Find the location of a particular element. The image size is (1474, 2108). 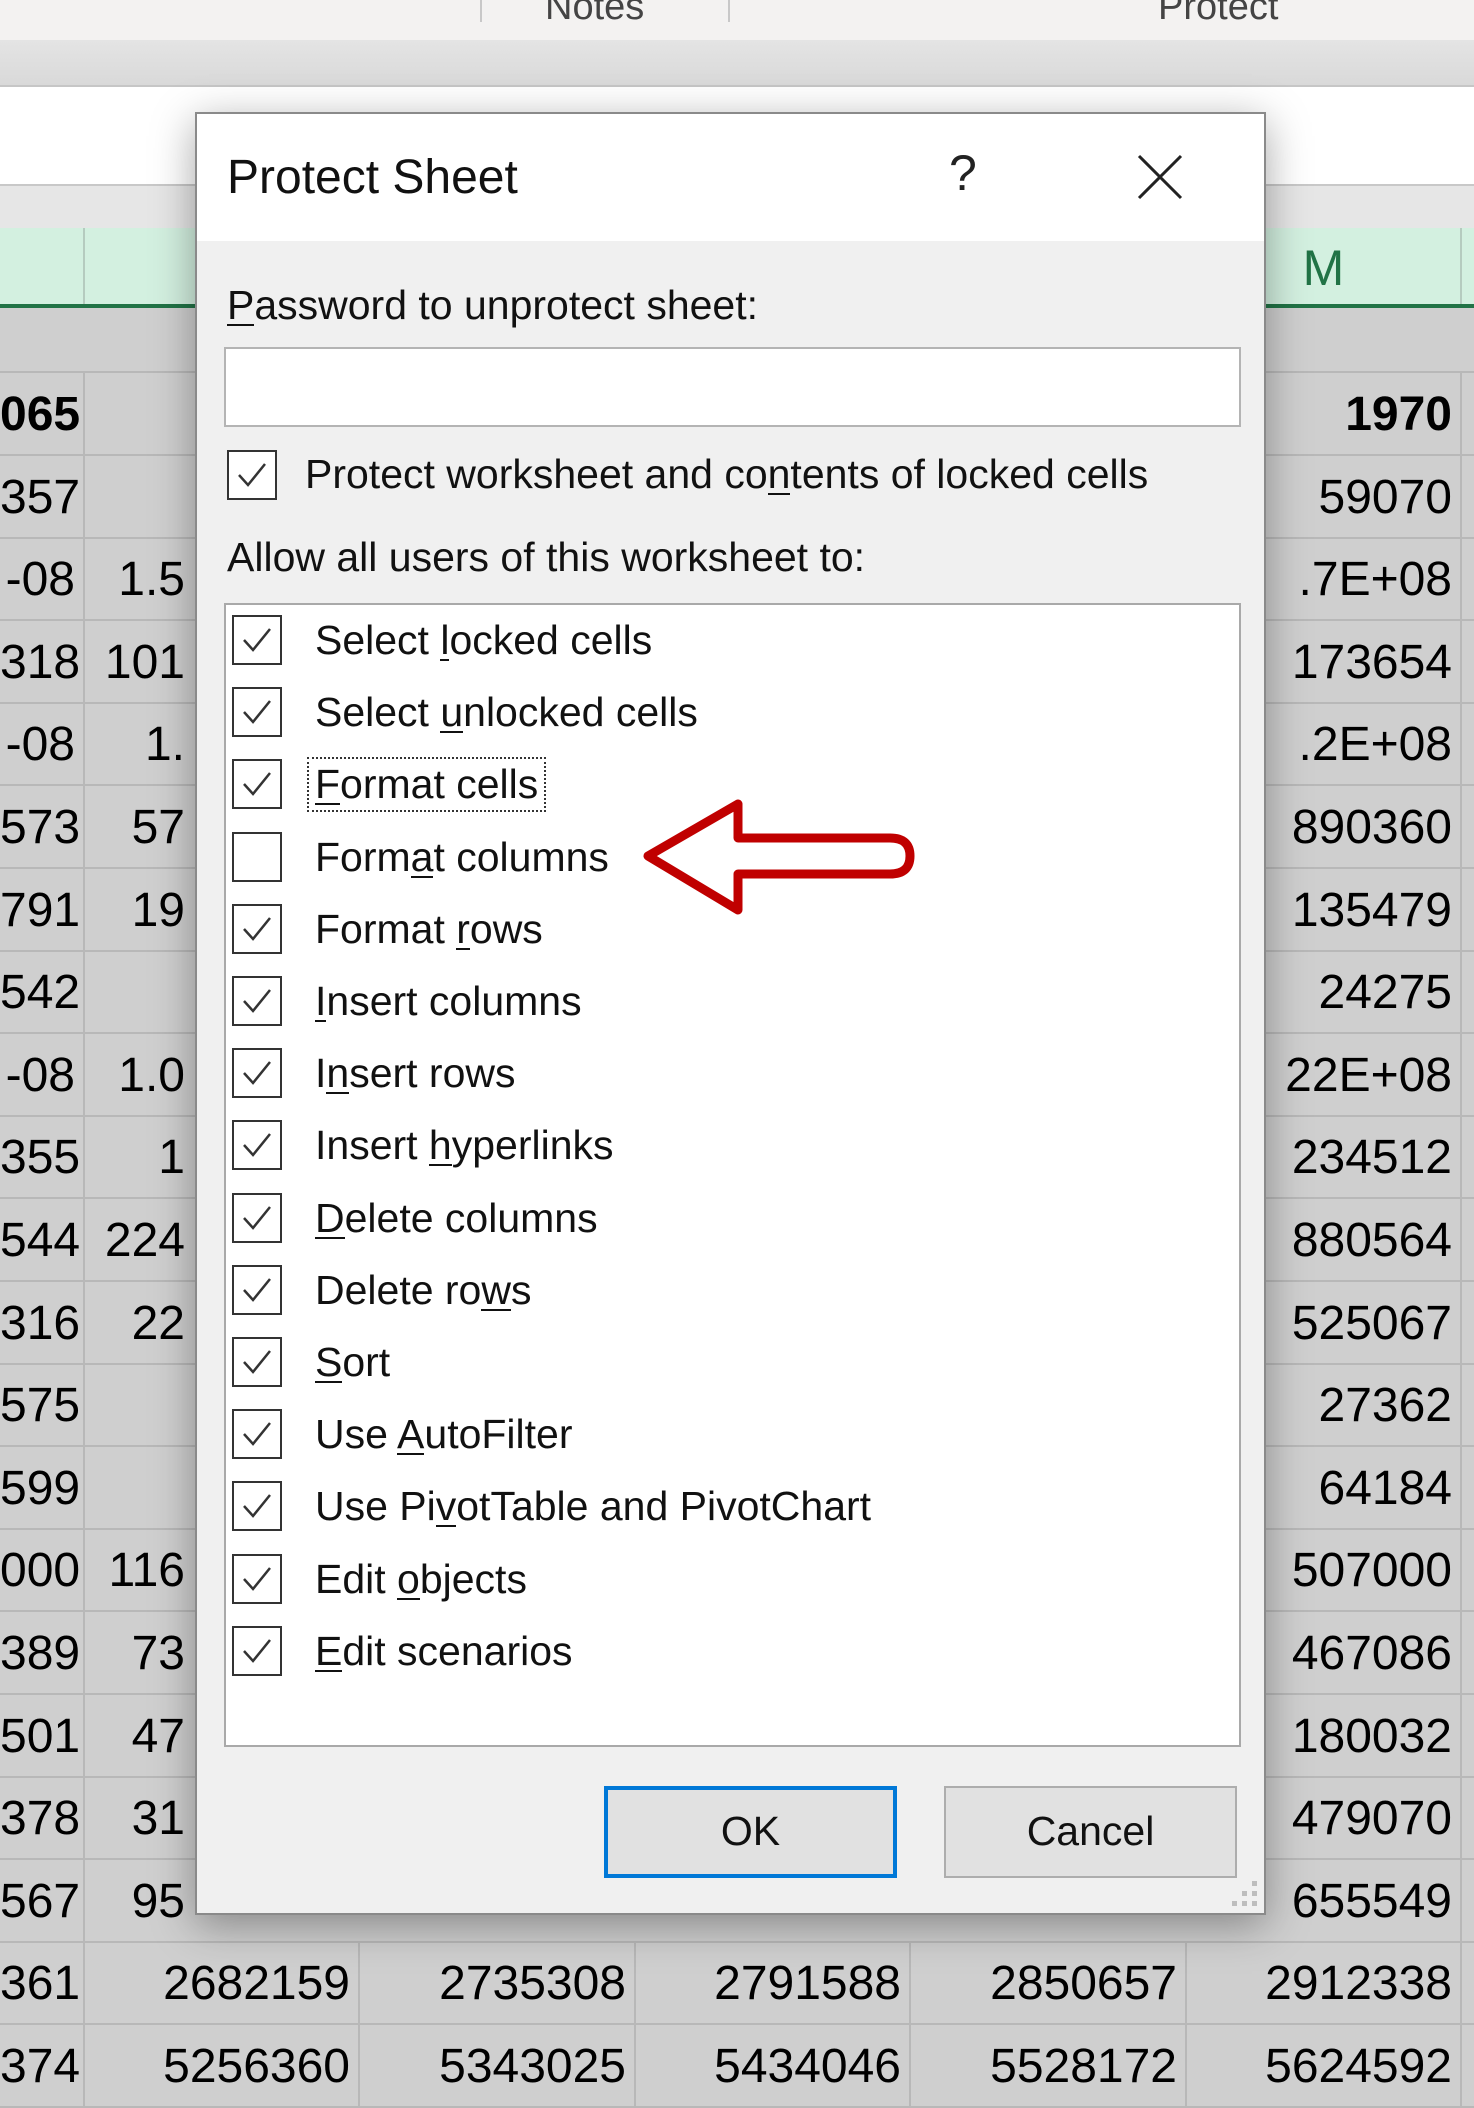

table-row: 567 95 655549 is located at coordinates (737, 1901).